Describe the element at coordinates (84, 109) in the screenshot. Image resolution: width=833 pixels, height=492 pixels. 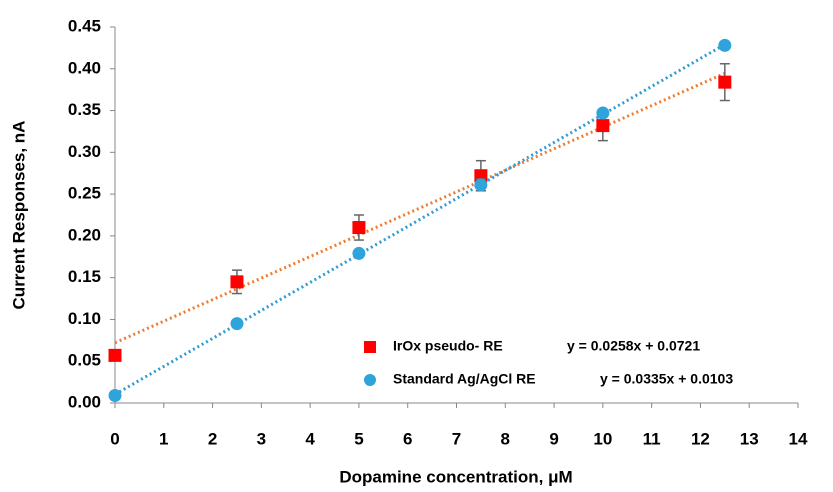
I see `y-tick-label: 0.35` at that location.